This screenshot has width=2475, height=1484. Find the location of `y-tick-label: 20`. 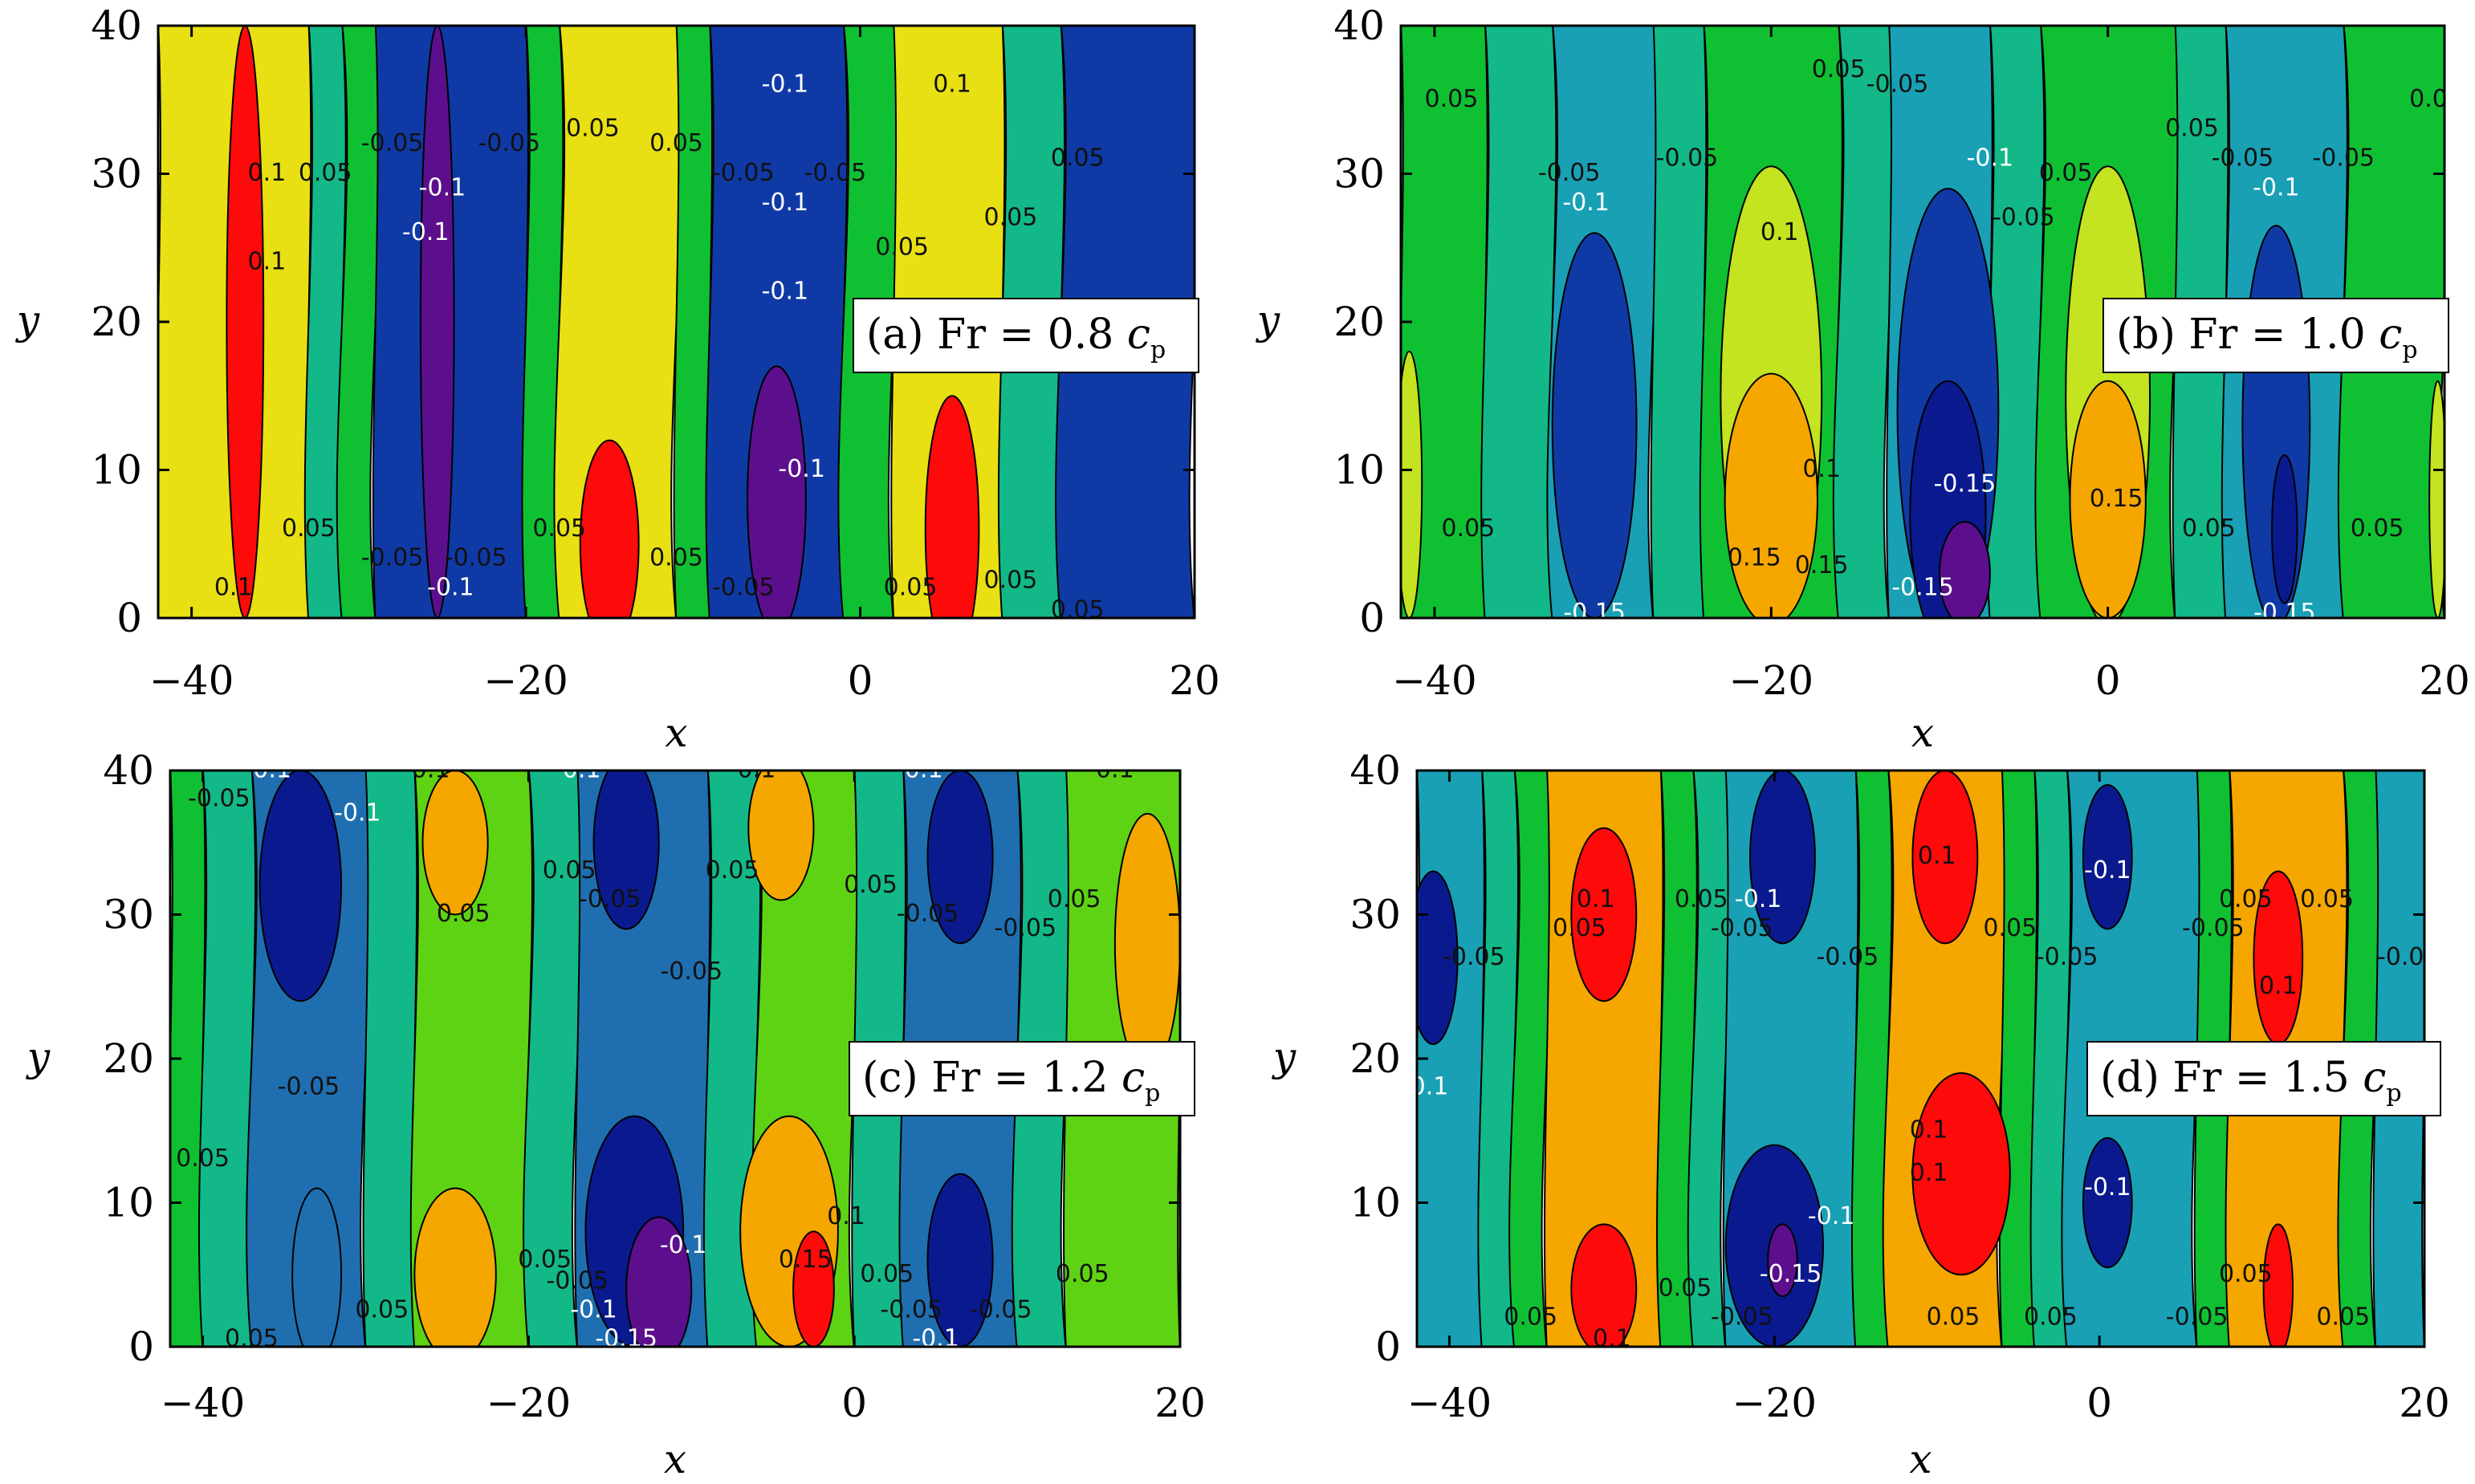

y-tick-label: 20 is located at coordinates (128, 1058).